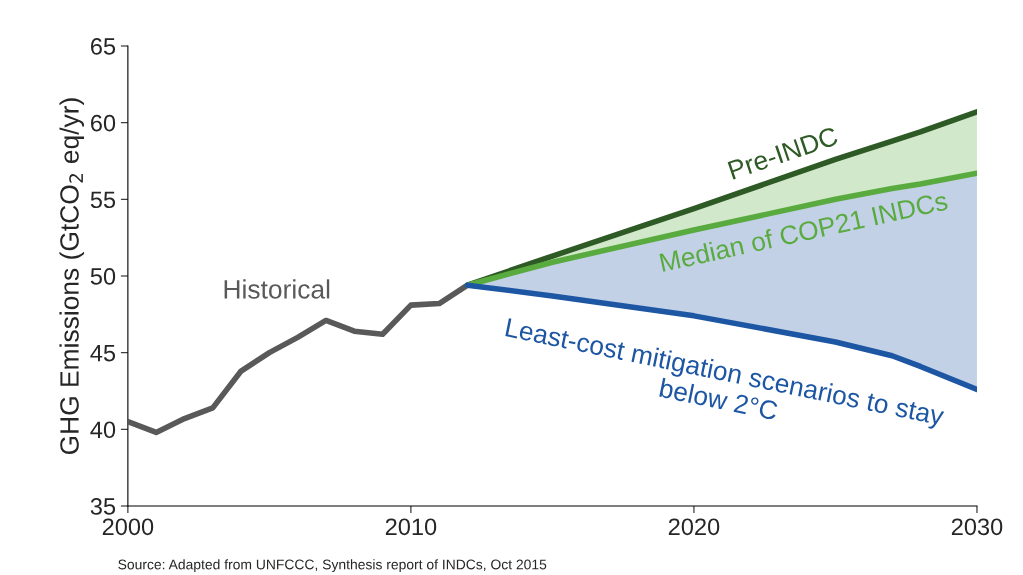 This screenshot has width=1023, height=575. I want to click on y-tick-label: 65, so click(103, 46).